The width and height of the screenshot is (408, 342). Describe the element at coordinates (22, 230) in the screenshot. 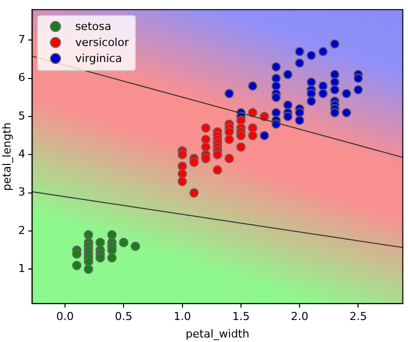

I see `y-tick-label: 2` at that location.